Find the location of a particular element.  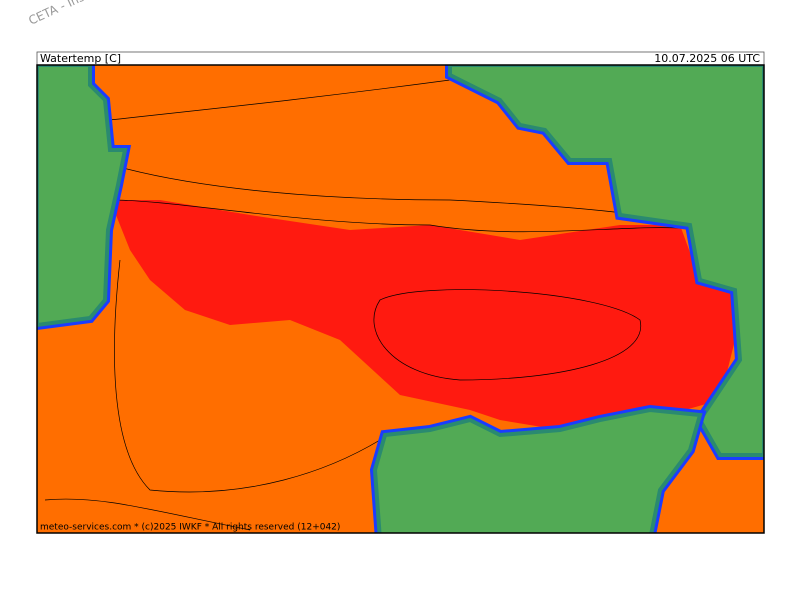

map-title: Watertemp [C] is located at coordinates (80, 58).